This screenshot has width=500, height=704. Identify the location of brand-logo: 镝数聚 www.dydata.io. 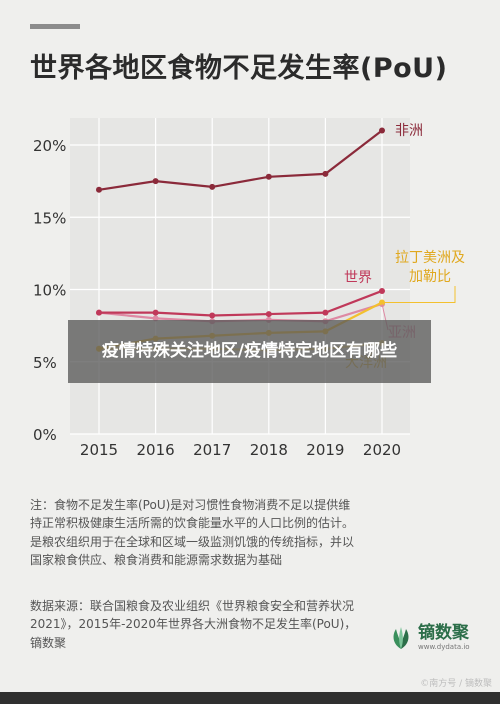
(429, 638).